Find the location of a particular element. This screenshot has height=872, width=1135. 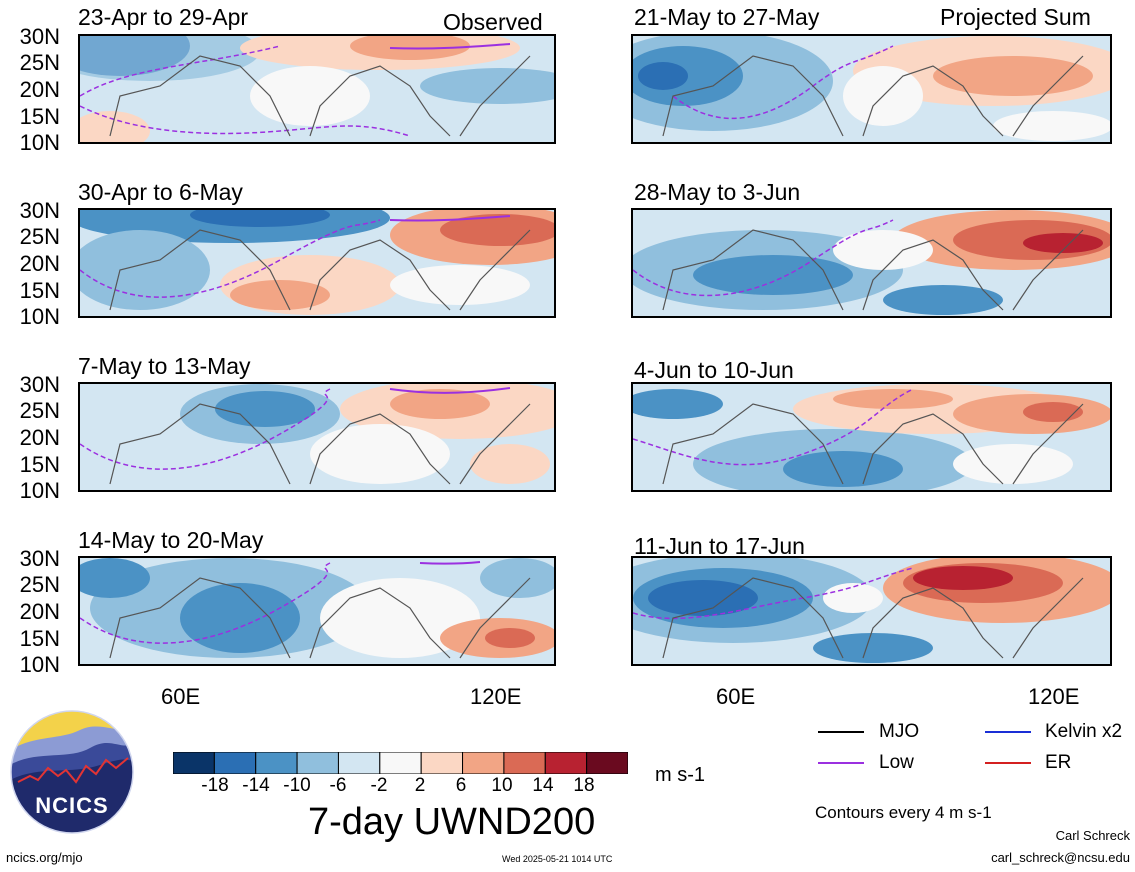

legend-label-er: ER is located at coordinates (1058, 762).